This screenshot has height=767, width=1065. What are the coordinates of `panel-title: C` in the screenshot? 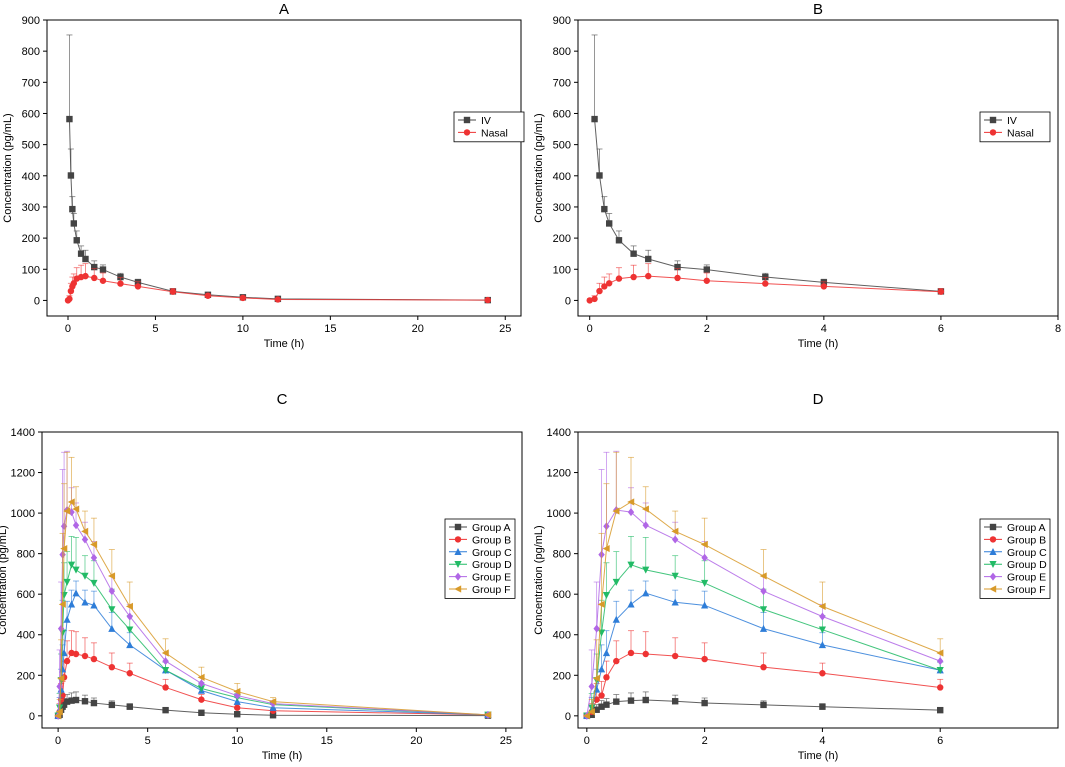 It's located at (282, 399).